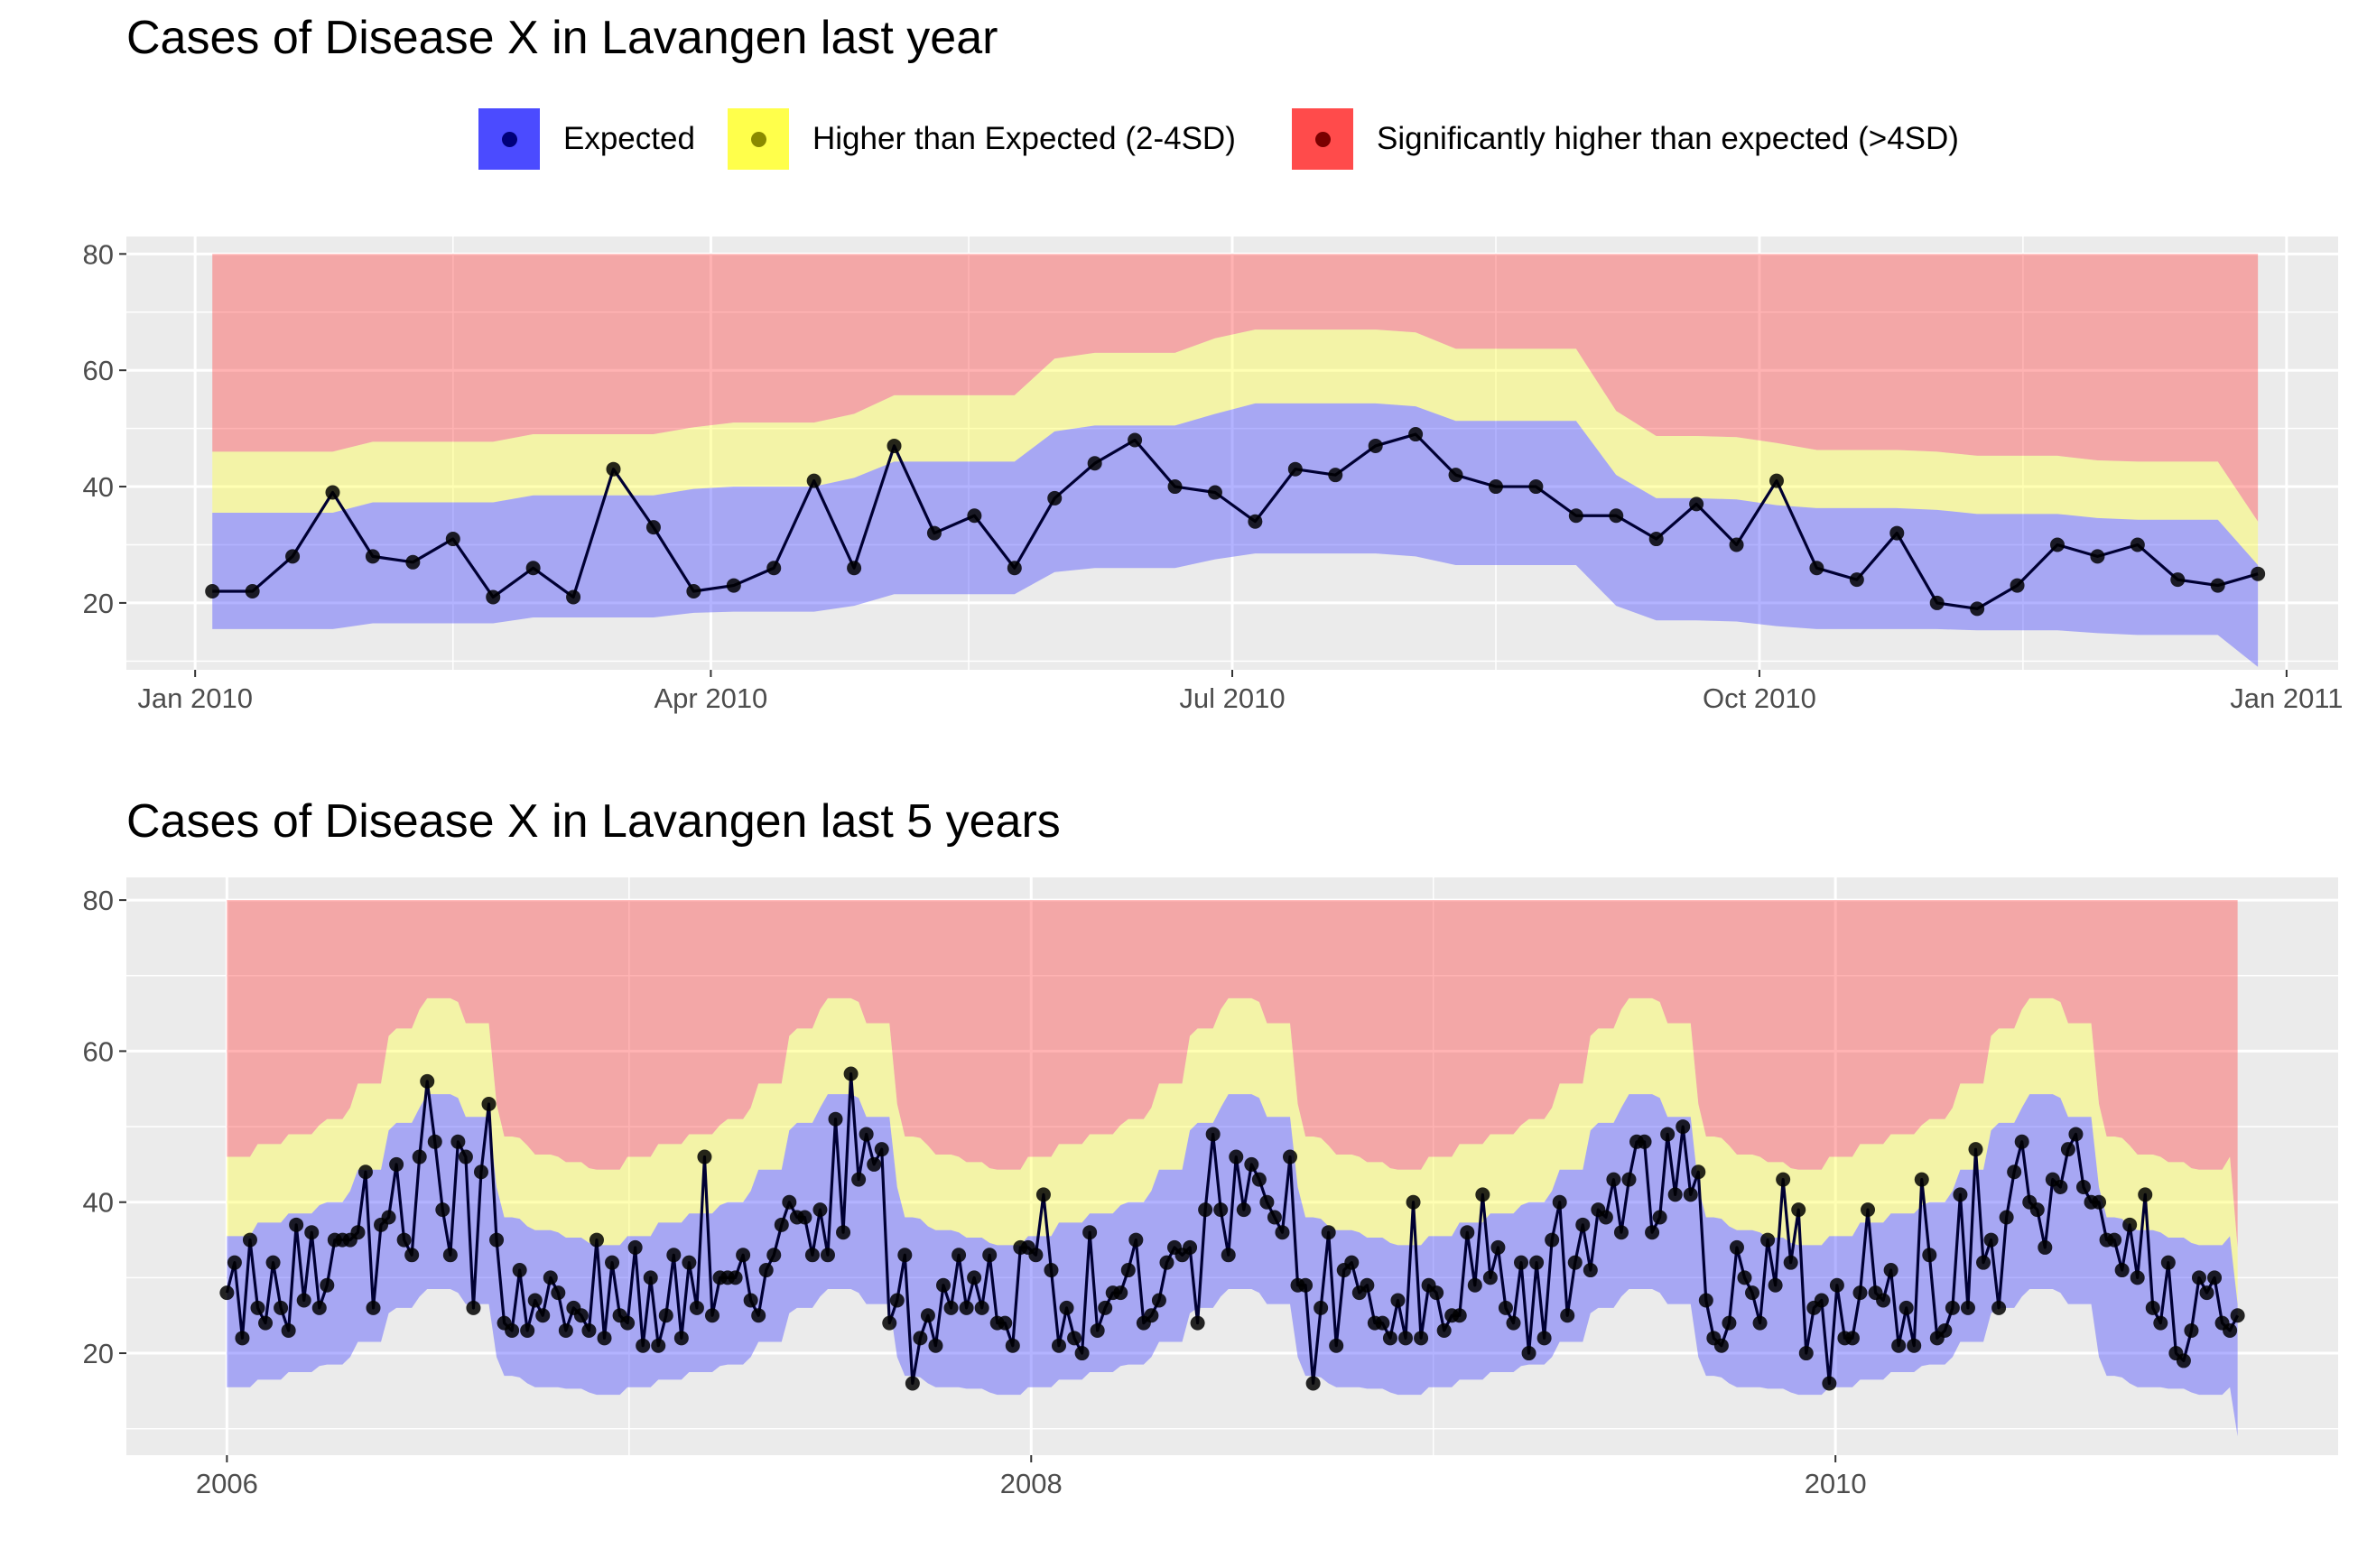 This screenshot has width=2358, height=1568. I want to click on x-tick-label: Jan 2011, so click(2286, 698).